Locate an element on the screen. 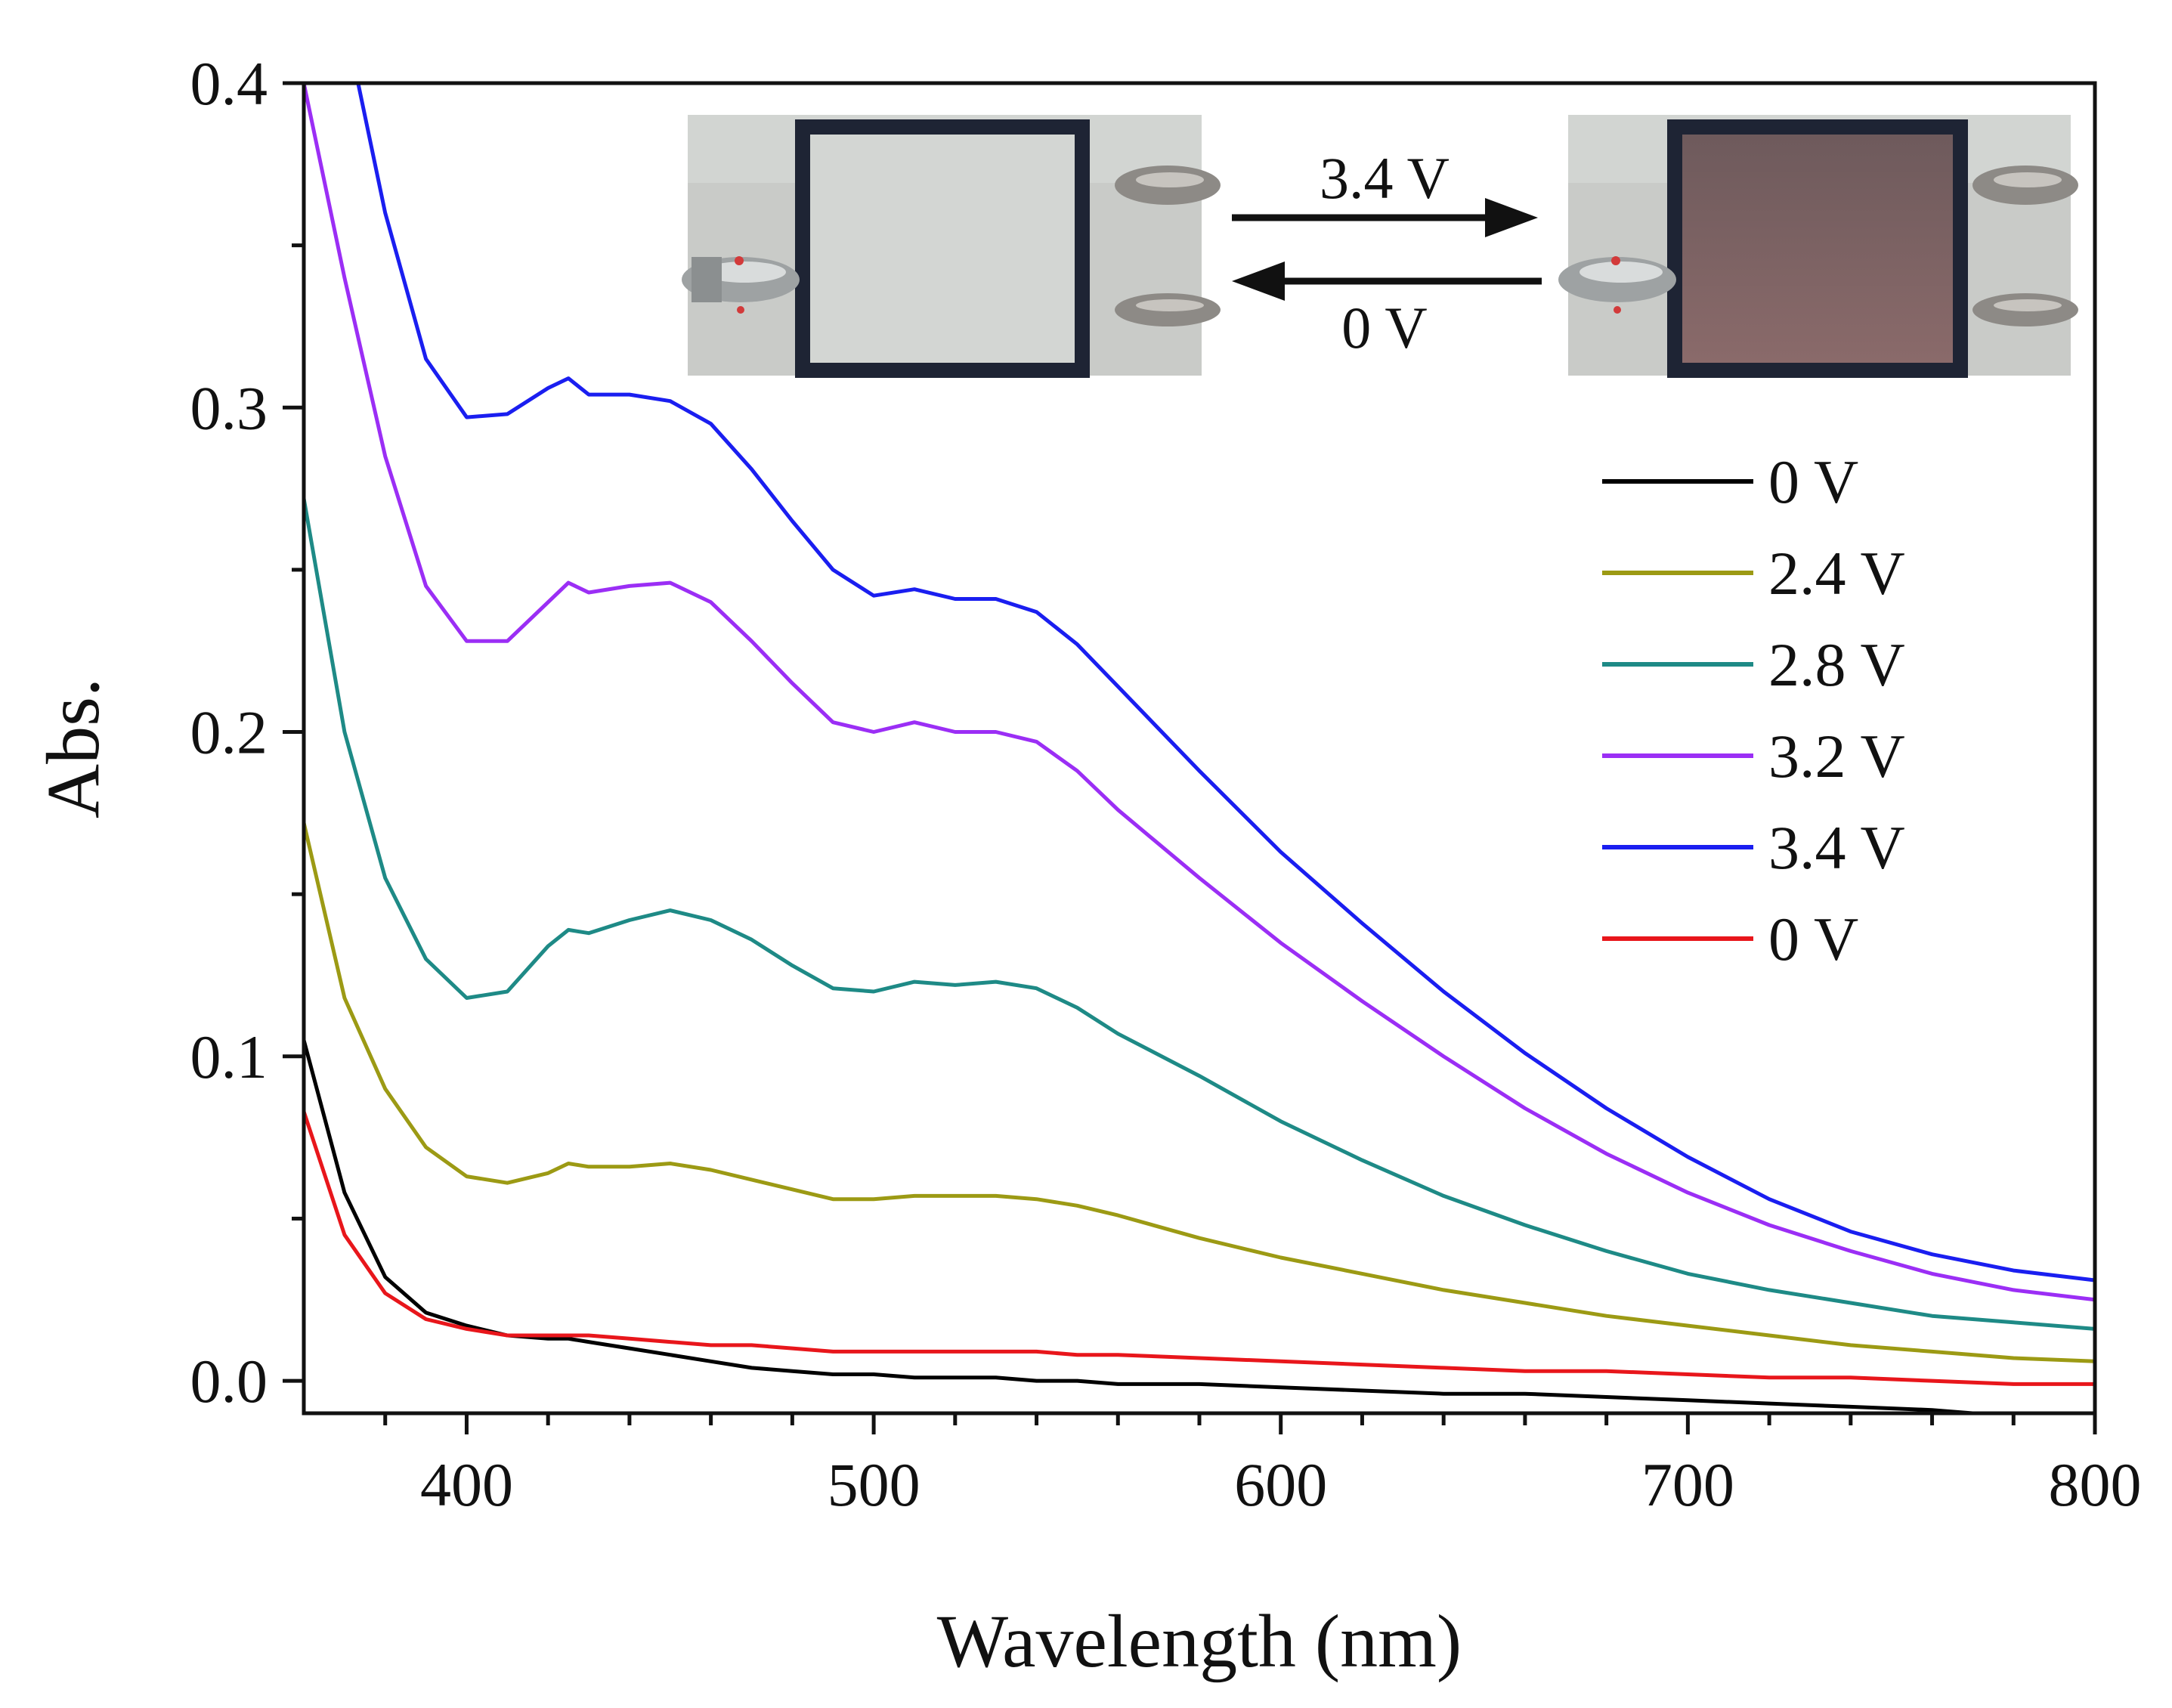 The image size is (2172, 1708). legend-label-1: 0 V is located at coordinates (1813, 481).